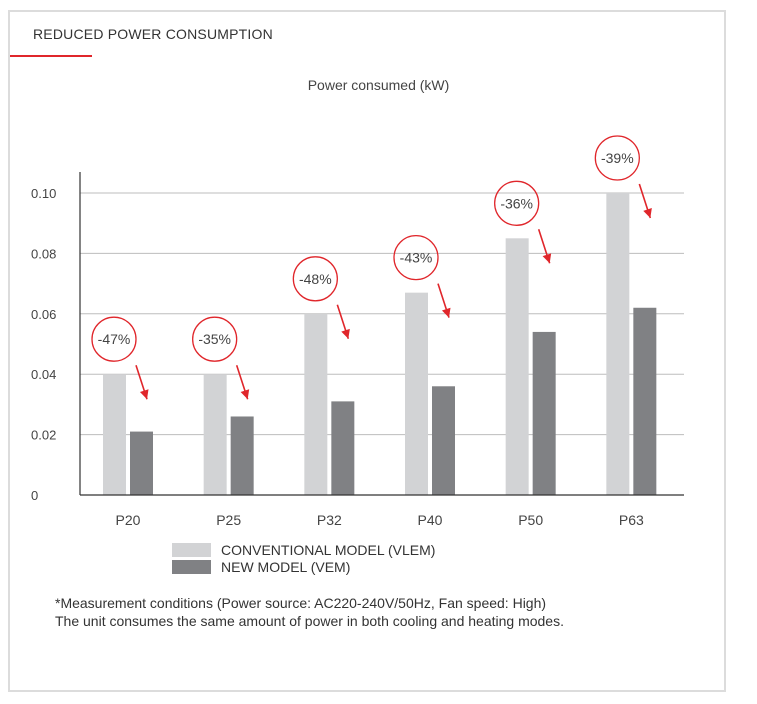  Describe the element at coordinates (530, 520) in the screenshot. I see `x-tick-label: P50` at that location.